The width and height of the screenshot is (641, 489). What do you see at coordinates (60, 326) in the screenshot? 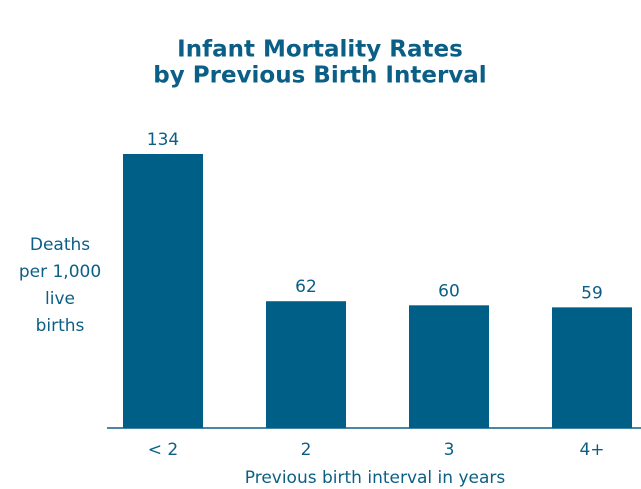
I see `y-axis-label: births` at bounding box center [60, 326].